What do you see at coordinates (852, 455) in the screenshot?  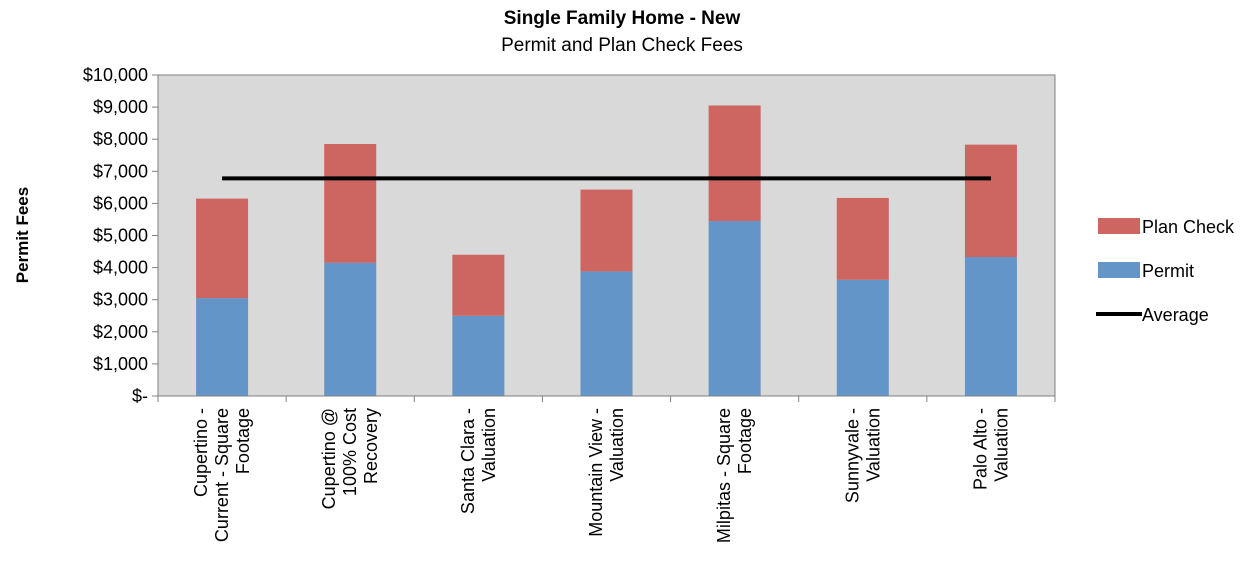 I see `x-tick-label-line: Sunnyvale -` at bounding box center [852, 455].